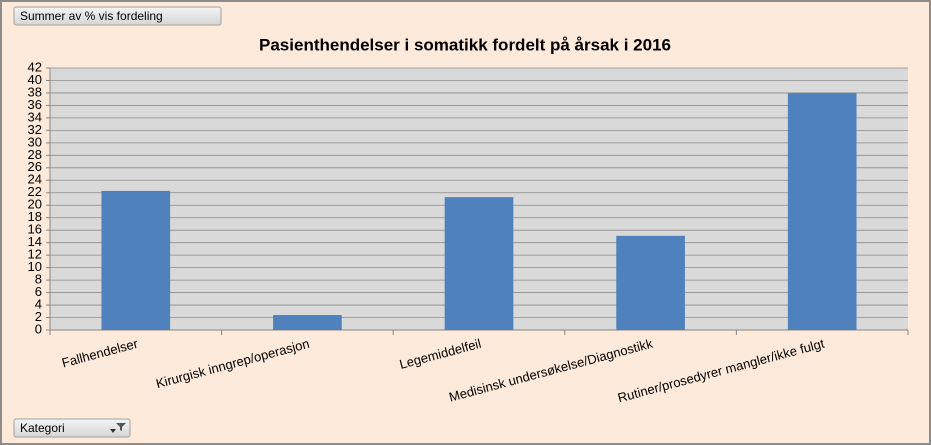  What do you see at coordinates (35, 141) in the screenshot?
I see `y-tick-label: 30` at bounding box center [35, 141].